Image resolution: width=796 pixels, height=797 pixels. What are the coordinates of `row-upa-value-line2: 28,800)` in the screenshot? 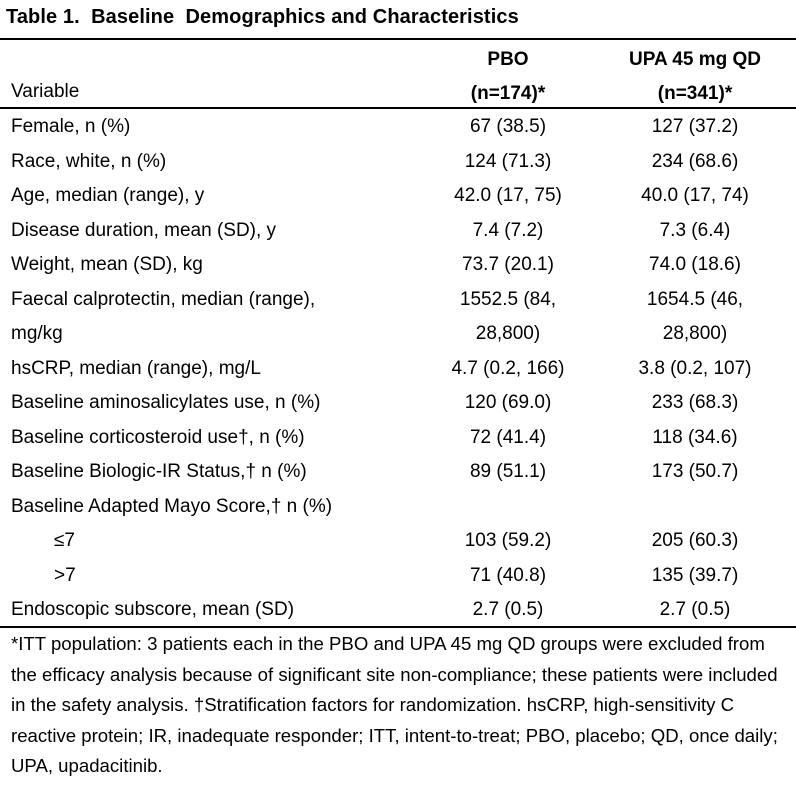 It's located at (695, 333).